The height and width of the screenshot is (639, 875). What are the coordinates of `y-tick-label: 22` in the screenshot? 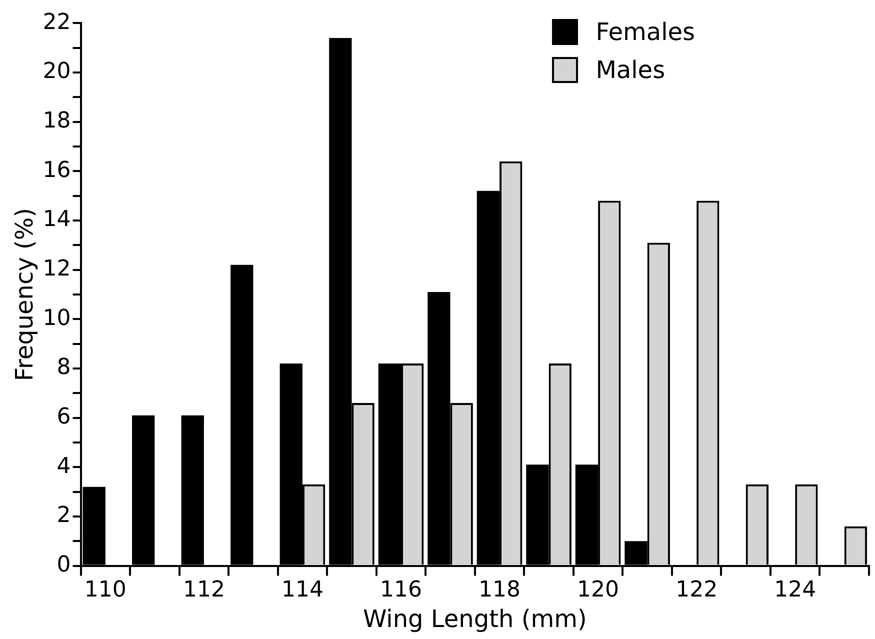 It's located at (56, 22).